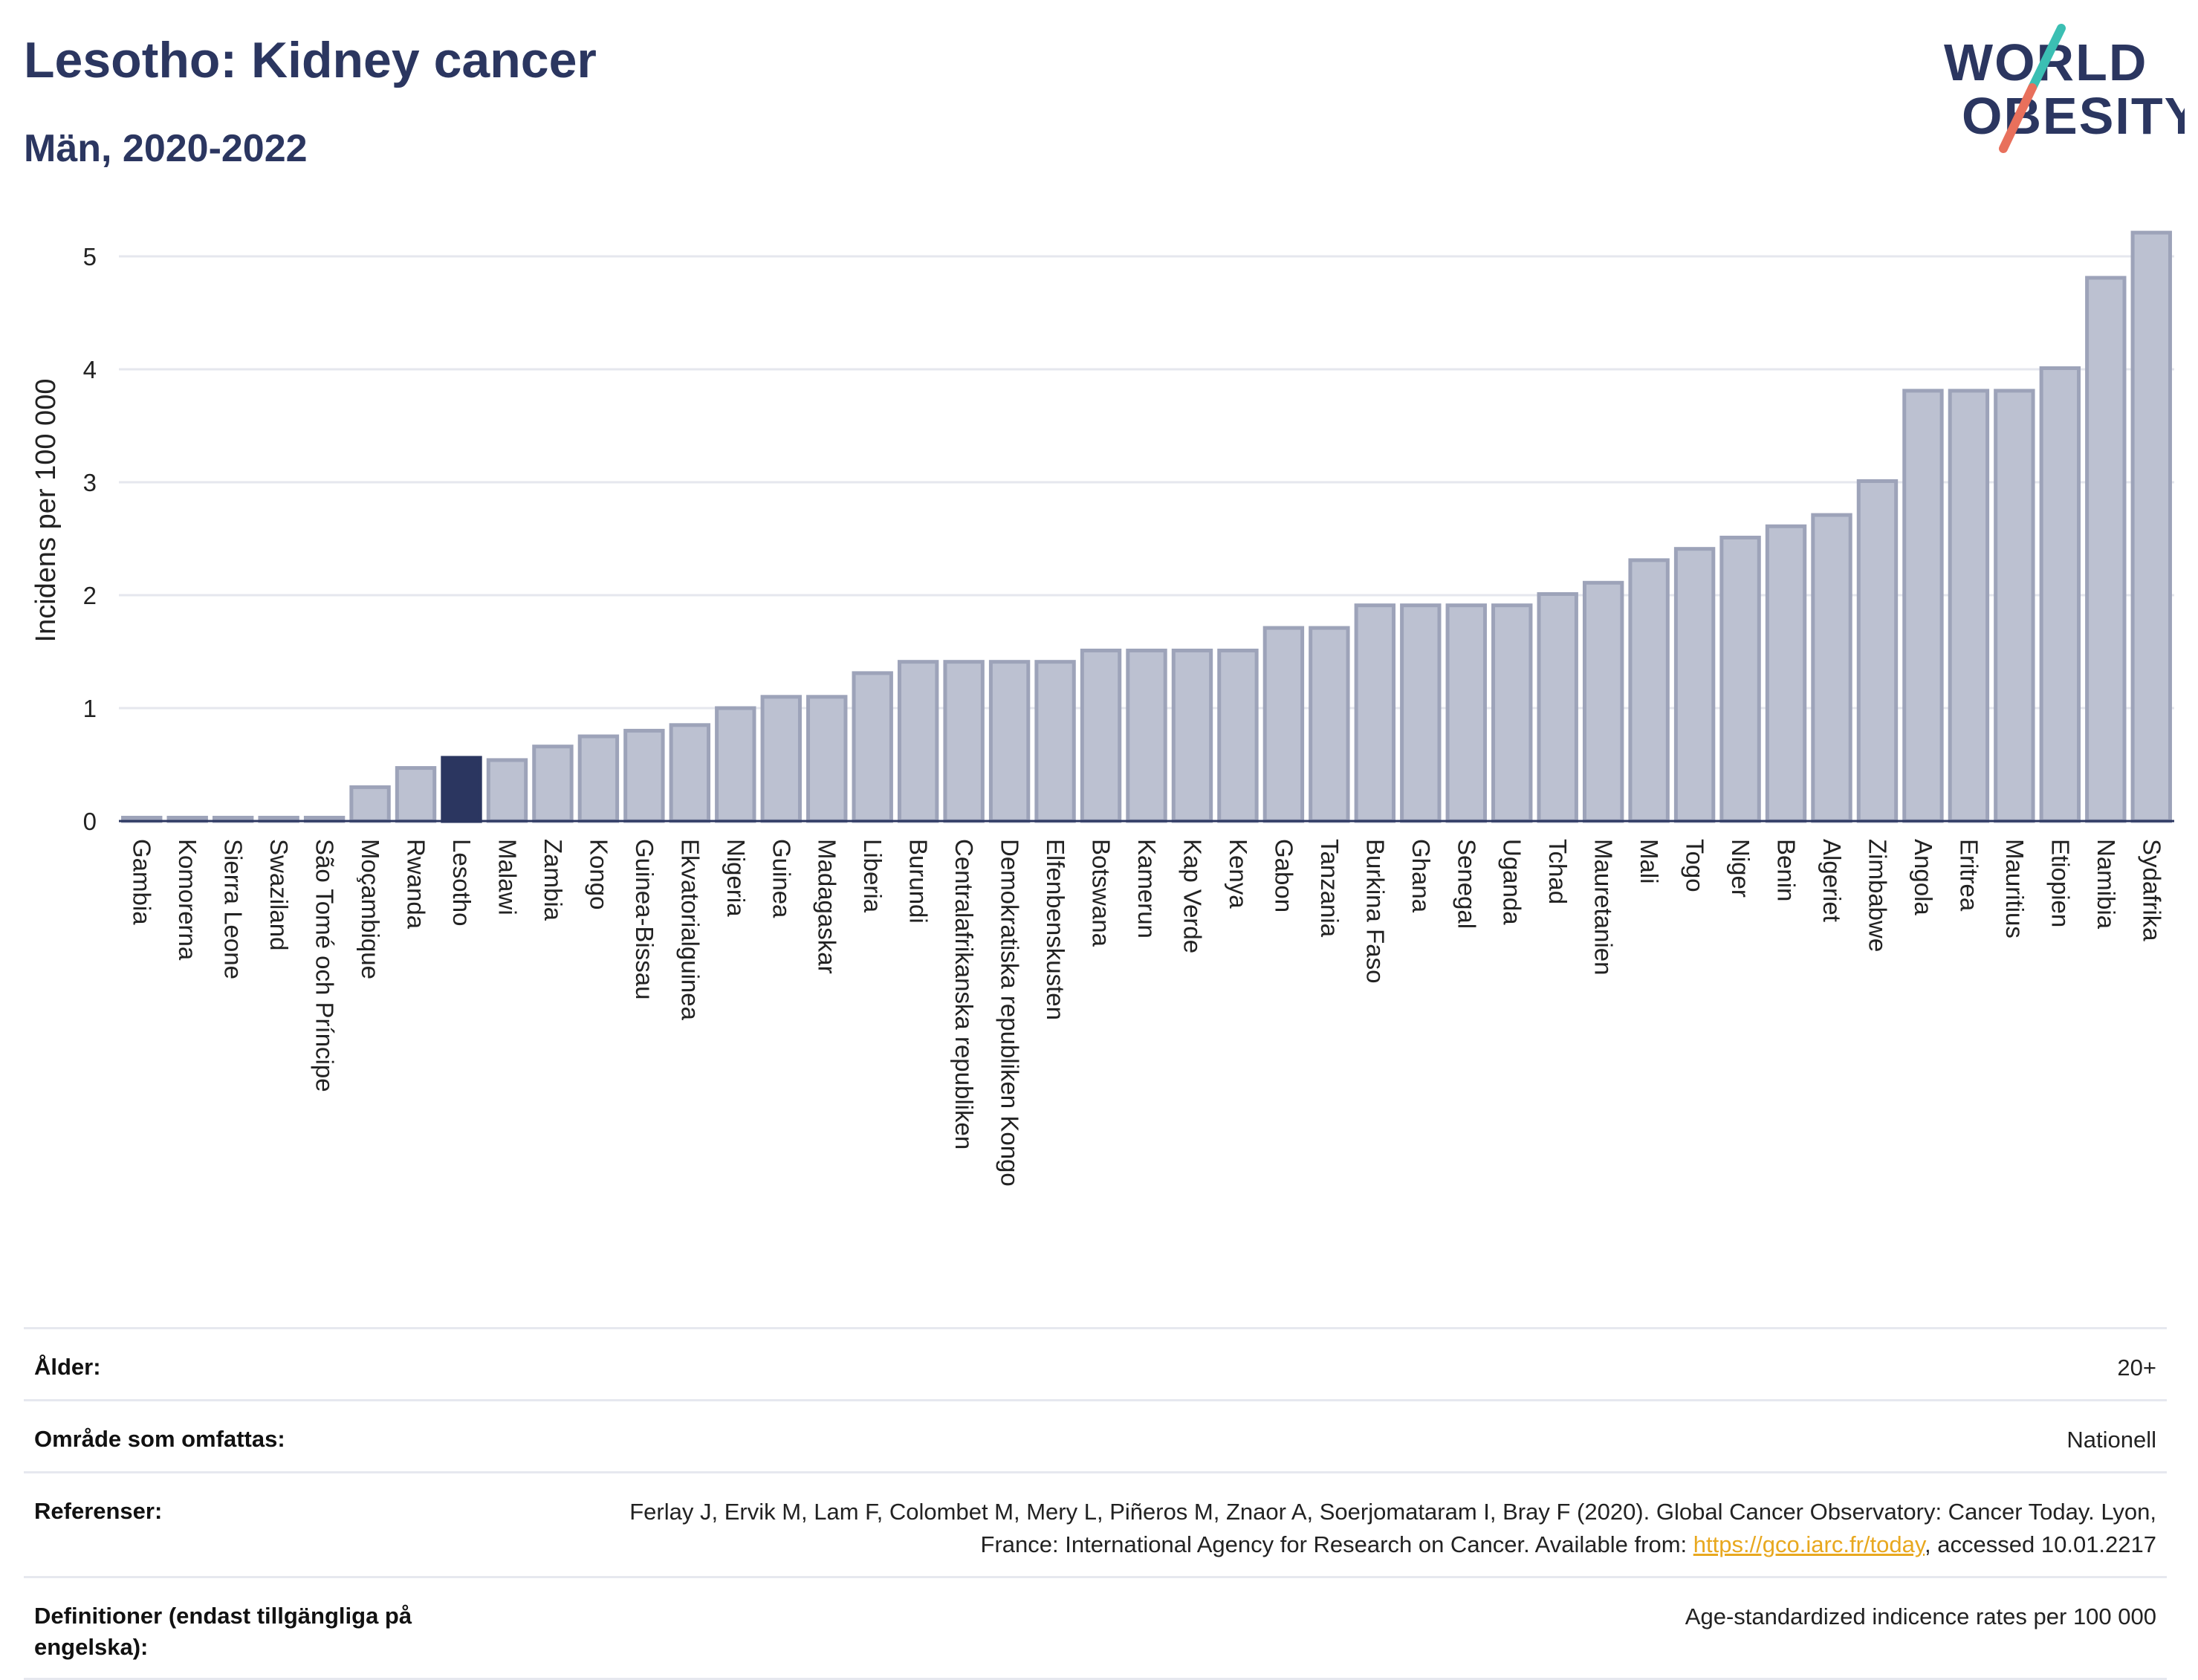 Image resolution: width=2198 pixels, height=1680 pixels. I want to click on x-tick-label: Niger, so click(1740, 869).